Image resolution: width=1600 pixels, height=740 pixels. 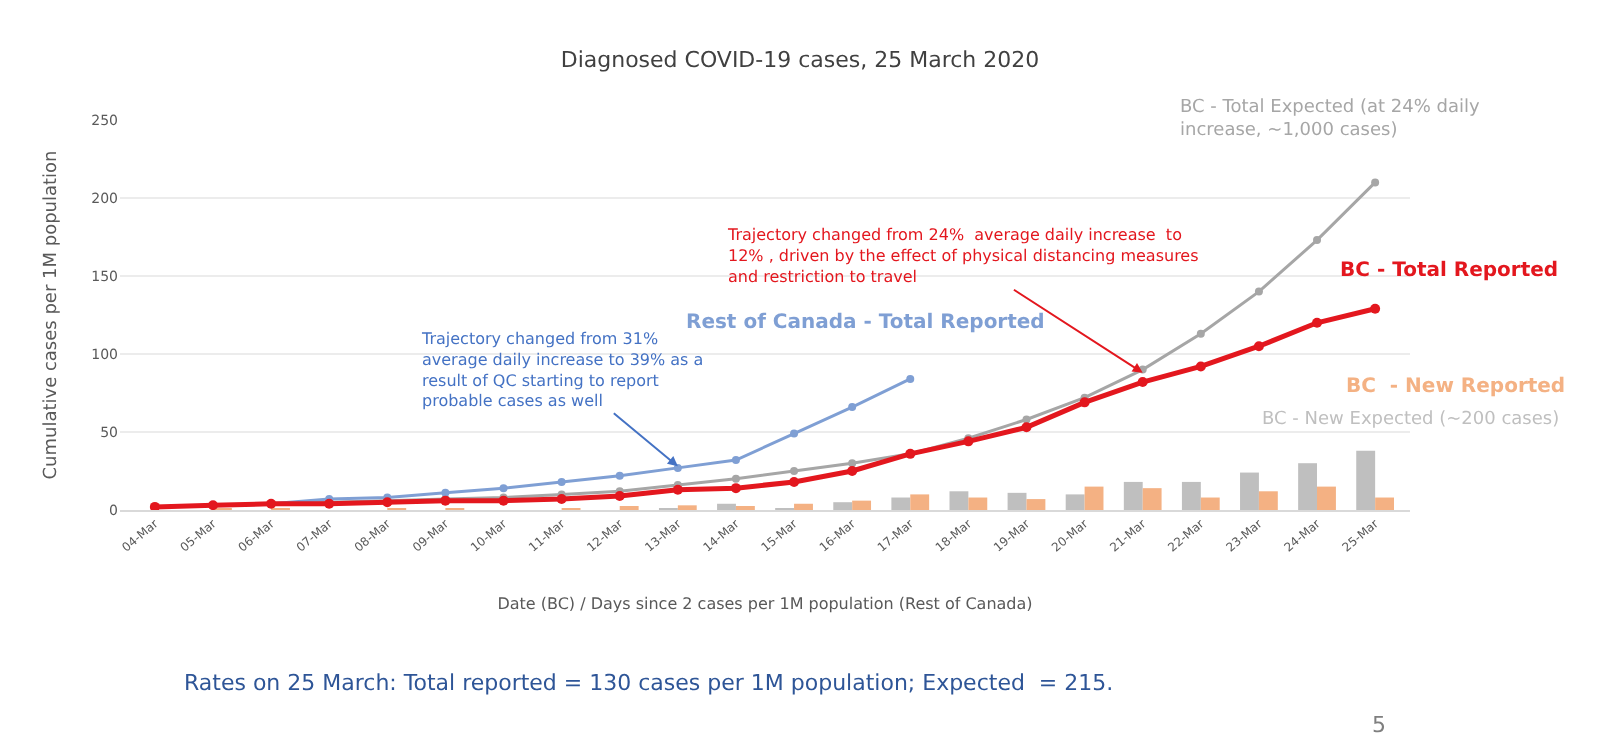 I want to click on series-label: BC - Total Reported, so click(x=1449, y=271).